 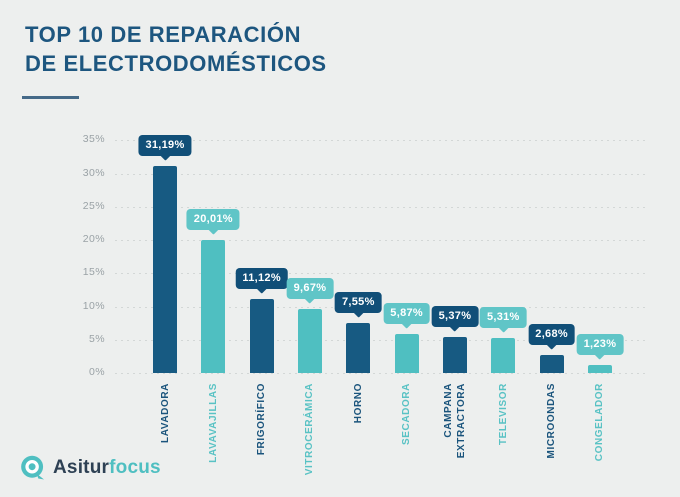 I want to click on y-axis-tick-label: 25%, so click(x=93, y=205).